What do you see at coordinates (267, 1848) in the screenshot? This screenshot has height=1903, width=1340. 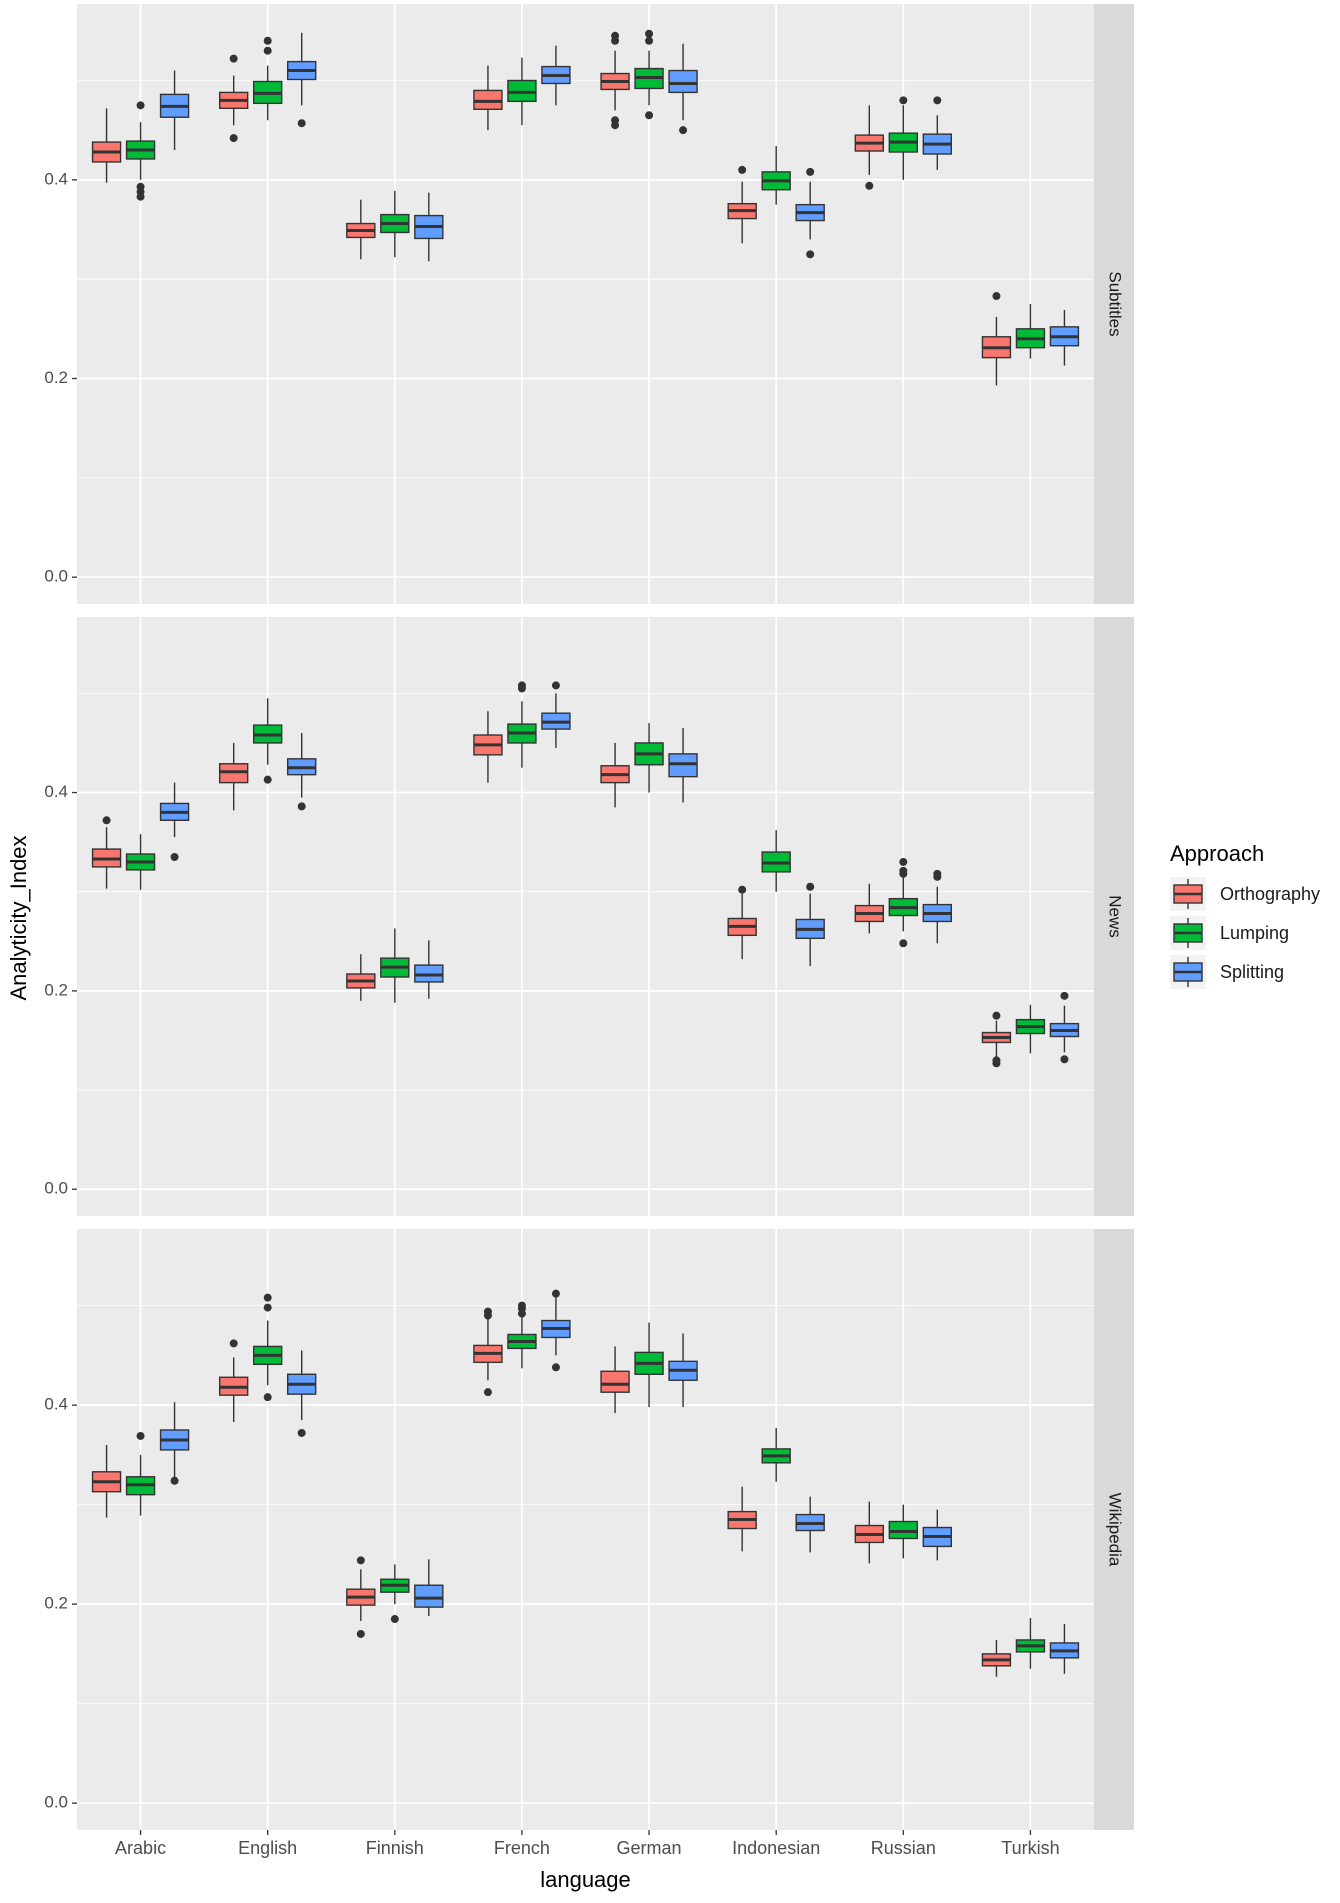 I see `x-tick-label: English` at bounding box center [267, 1848].